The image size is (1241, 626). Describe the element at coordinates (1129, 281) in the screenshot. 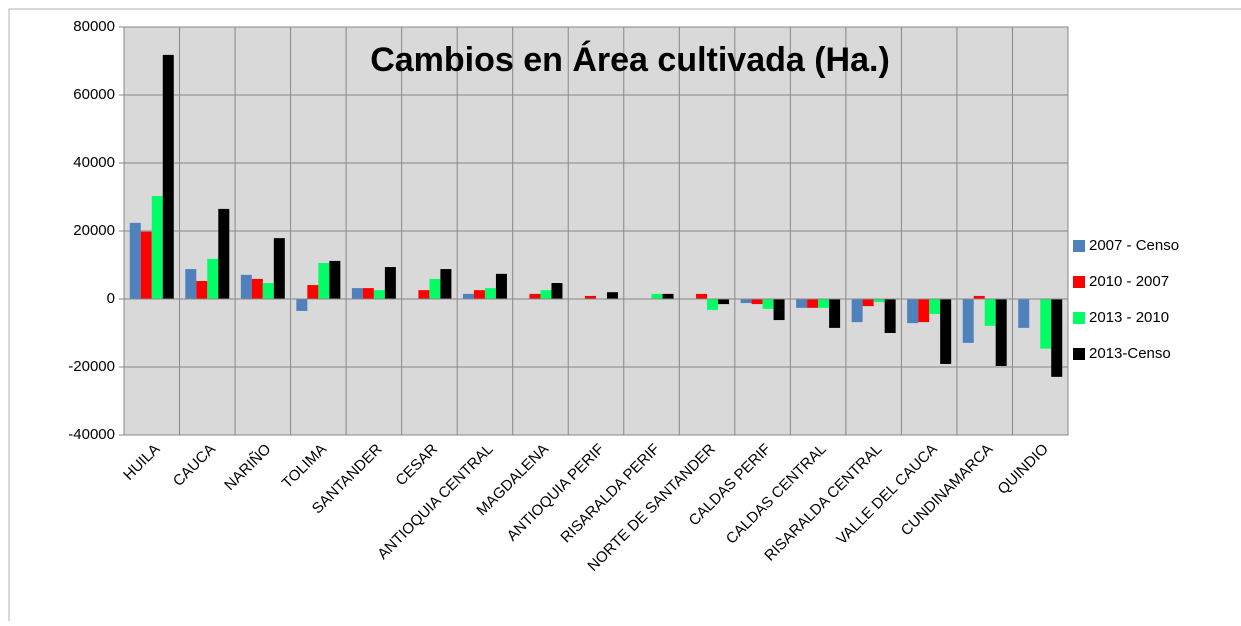

I see `legend-label: 2010 - 2007` at that location.